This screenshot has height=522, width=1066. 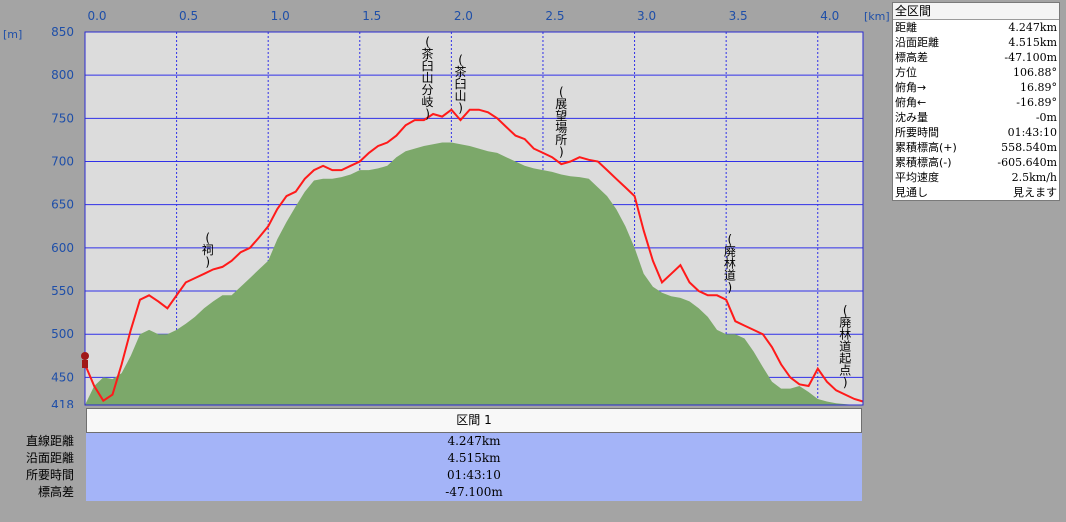 I want to click on summary-label: 沿面距離, so click(x=49, y=458).